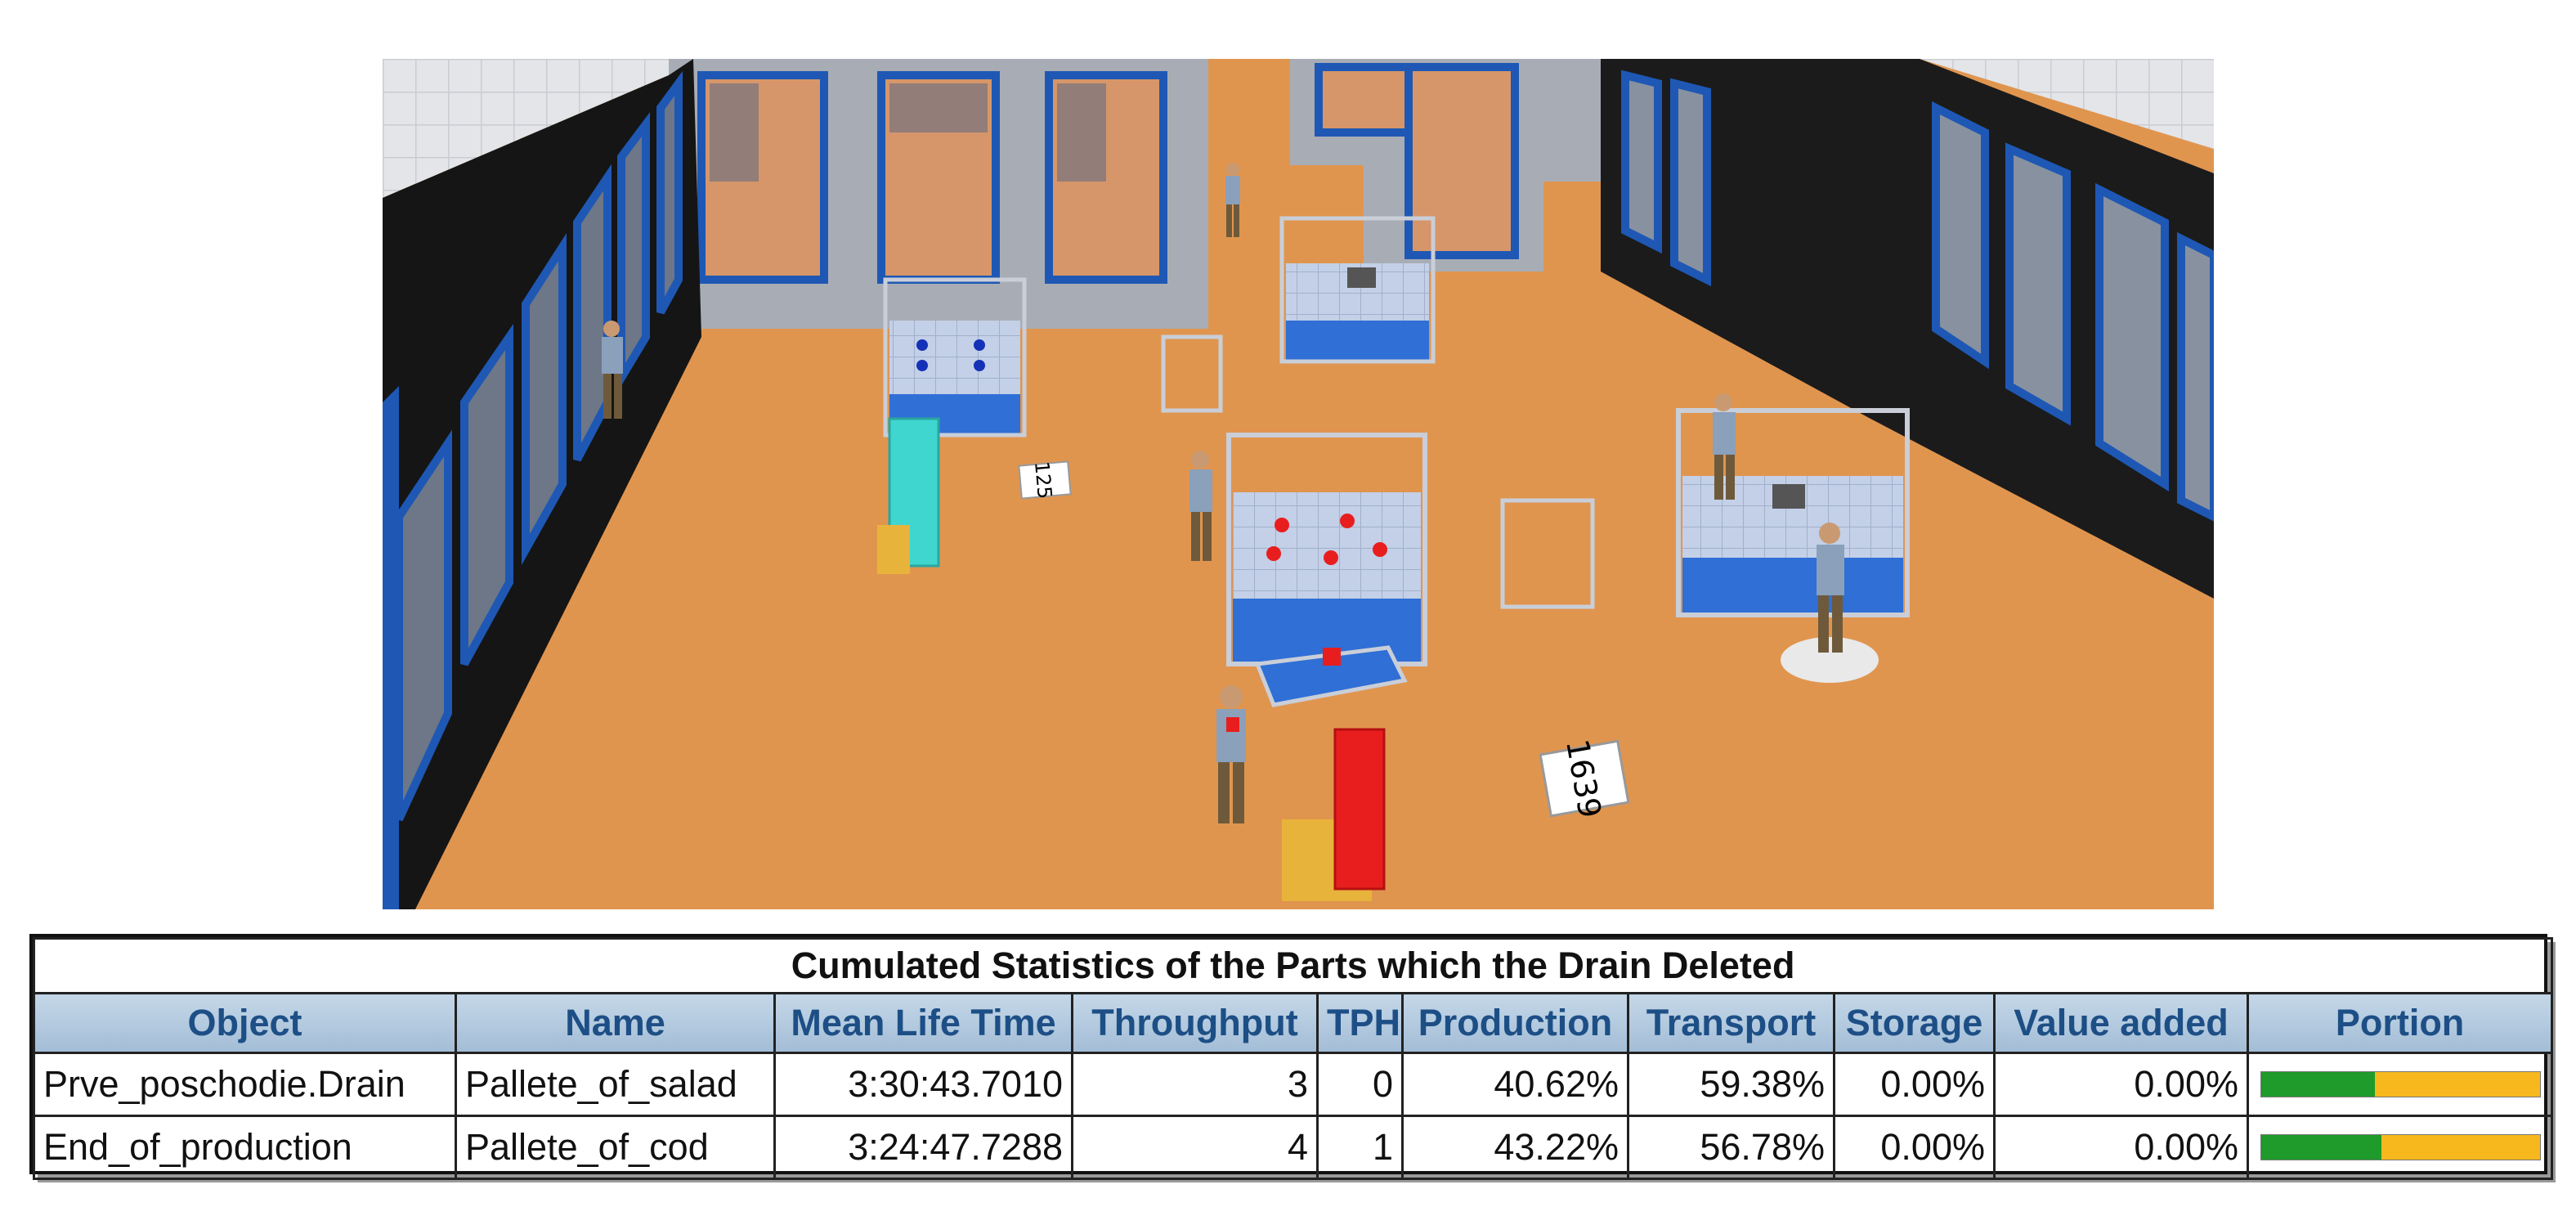 Image resolution: width=2576 pixels, height=1207 pixels. Describe the element at coordinates (1515, 1084) in the screenshot. I see `cell-production: 40.62%` at that location.